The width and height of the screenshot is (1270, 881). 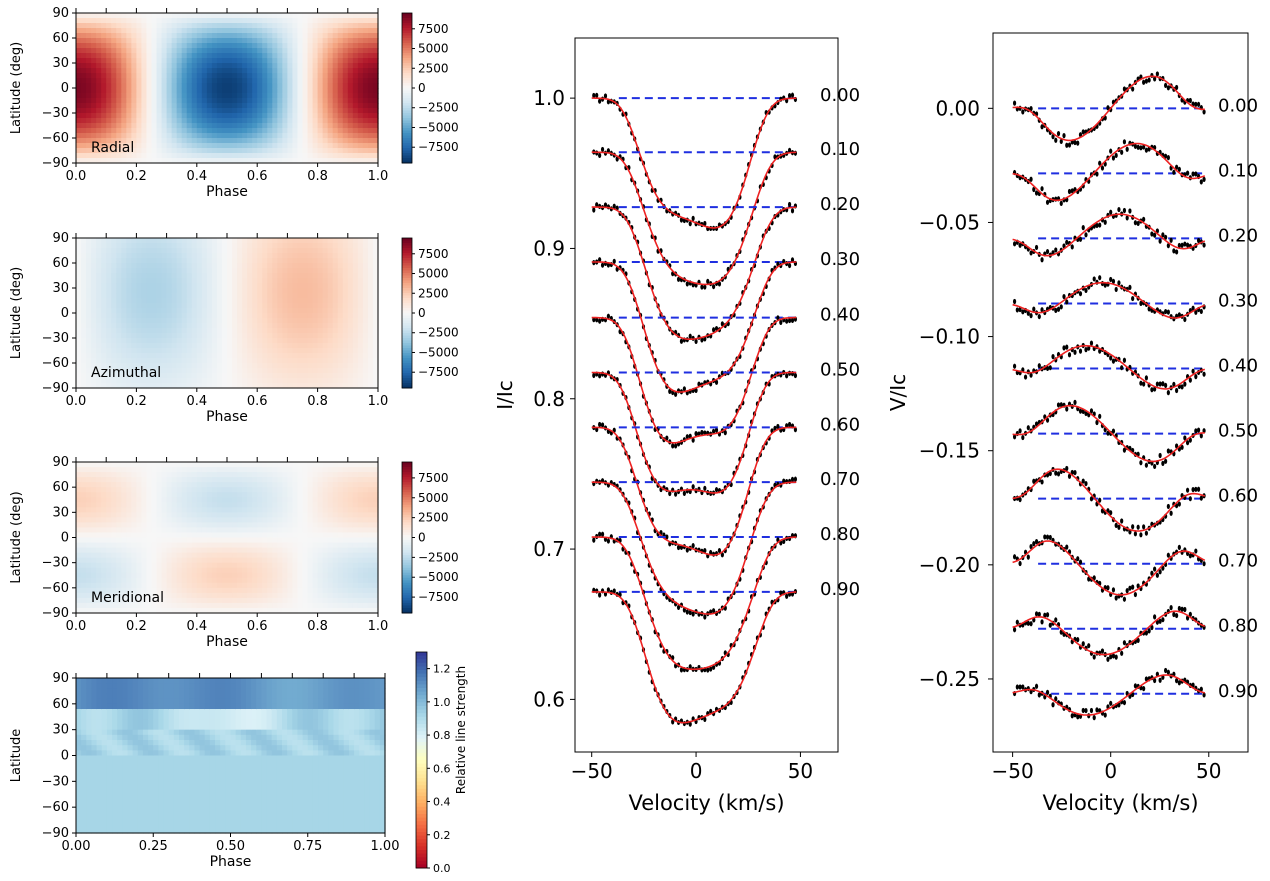 I want to click on colorbar-tick-label: −2500, so click(x=438, y=333).